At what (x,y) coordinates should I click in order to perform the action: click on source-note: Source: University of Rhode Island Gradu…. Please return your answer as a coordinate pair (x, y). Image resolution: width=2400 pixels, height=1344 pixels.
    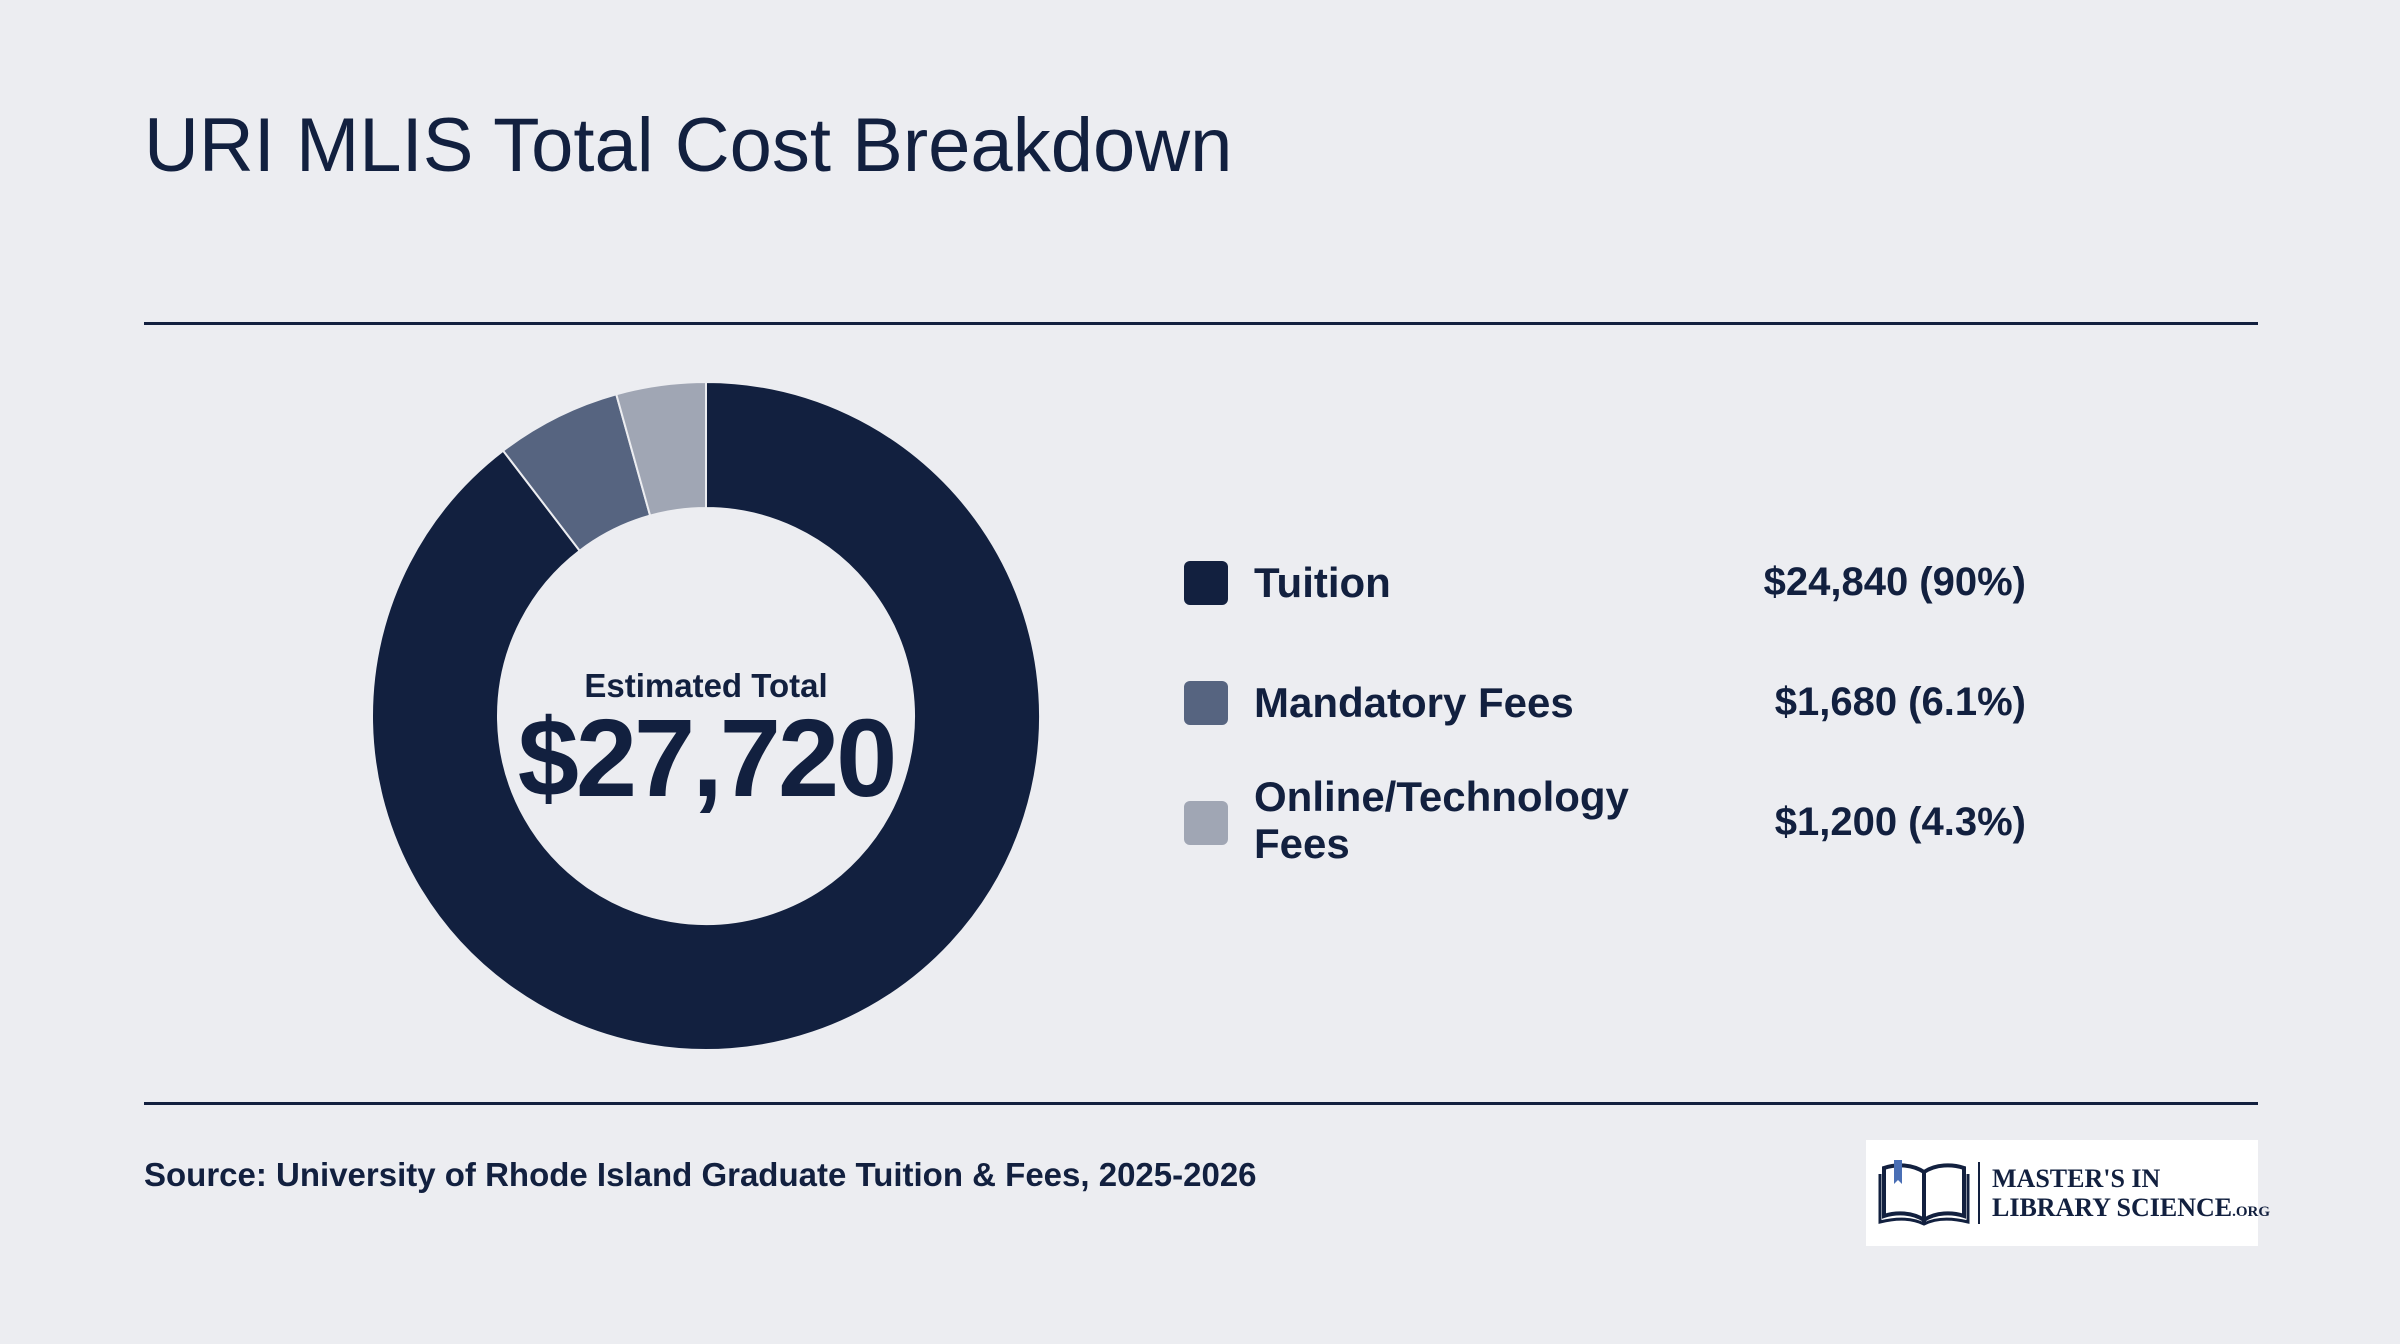
    Looking at the image, I should click on (700, 1174).